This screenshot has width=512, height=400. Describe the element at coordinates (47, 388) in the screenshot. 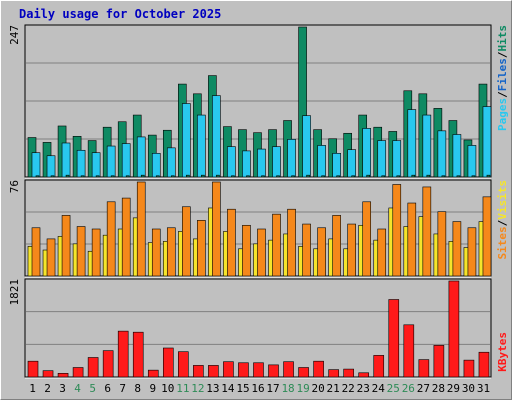

I see `x-tick-label: 2` at that location.